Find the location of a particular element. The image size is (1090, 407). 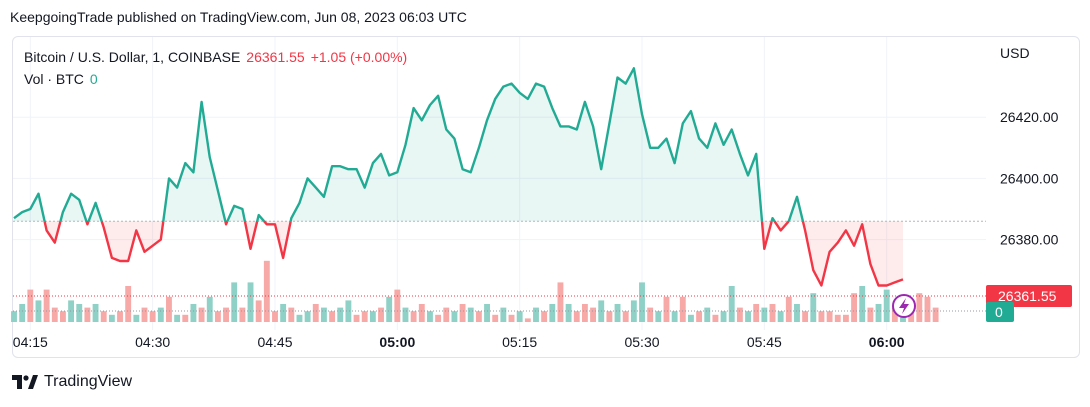

lightning-icon is located at coordinates (904, 306).